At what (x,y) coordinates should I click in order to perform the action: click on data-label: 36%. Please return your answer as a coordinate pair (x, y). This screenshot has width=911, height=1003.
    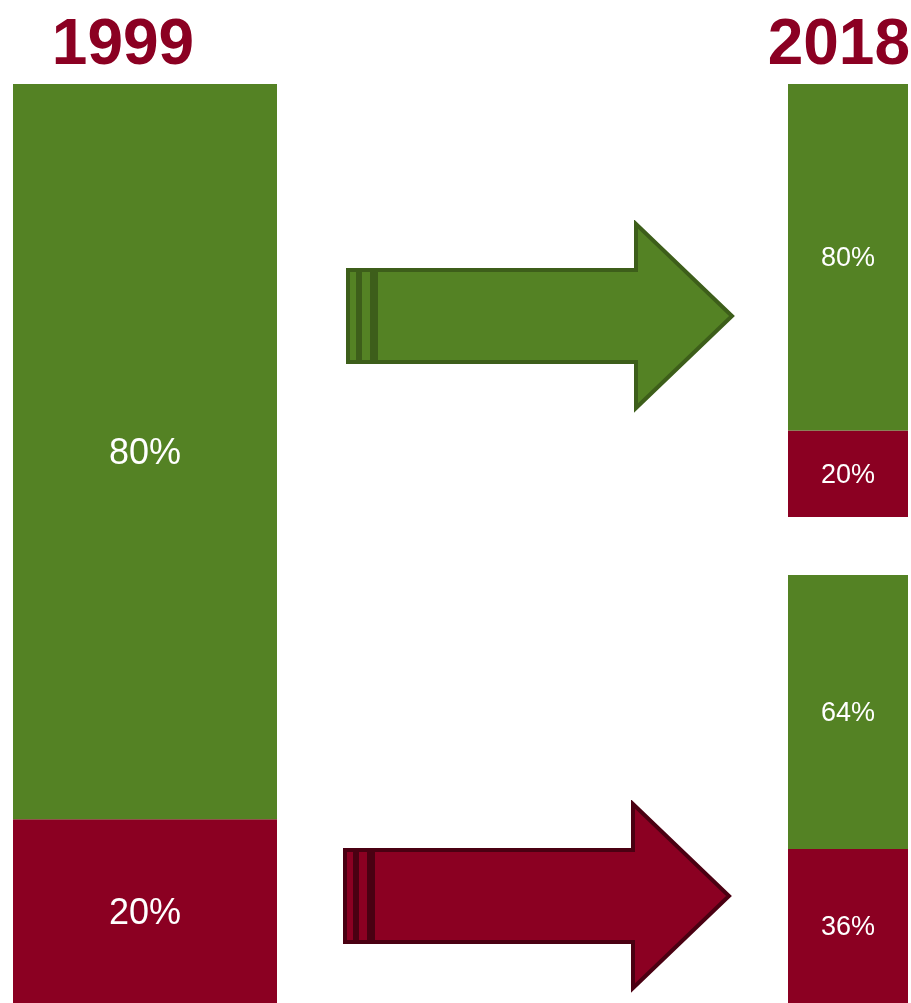
    Looking at the image, I should click on (848, 925).